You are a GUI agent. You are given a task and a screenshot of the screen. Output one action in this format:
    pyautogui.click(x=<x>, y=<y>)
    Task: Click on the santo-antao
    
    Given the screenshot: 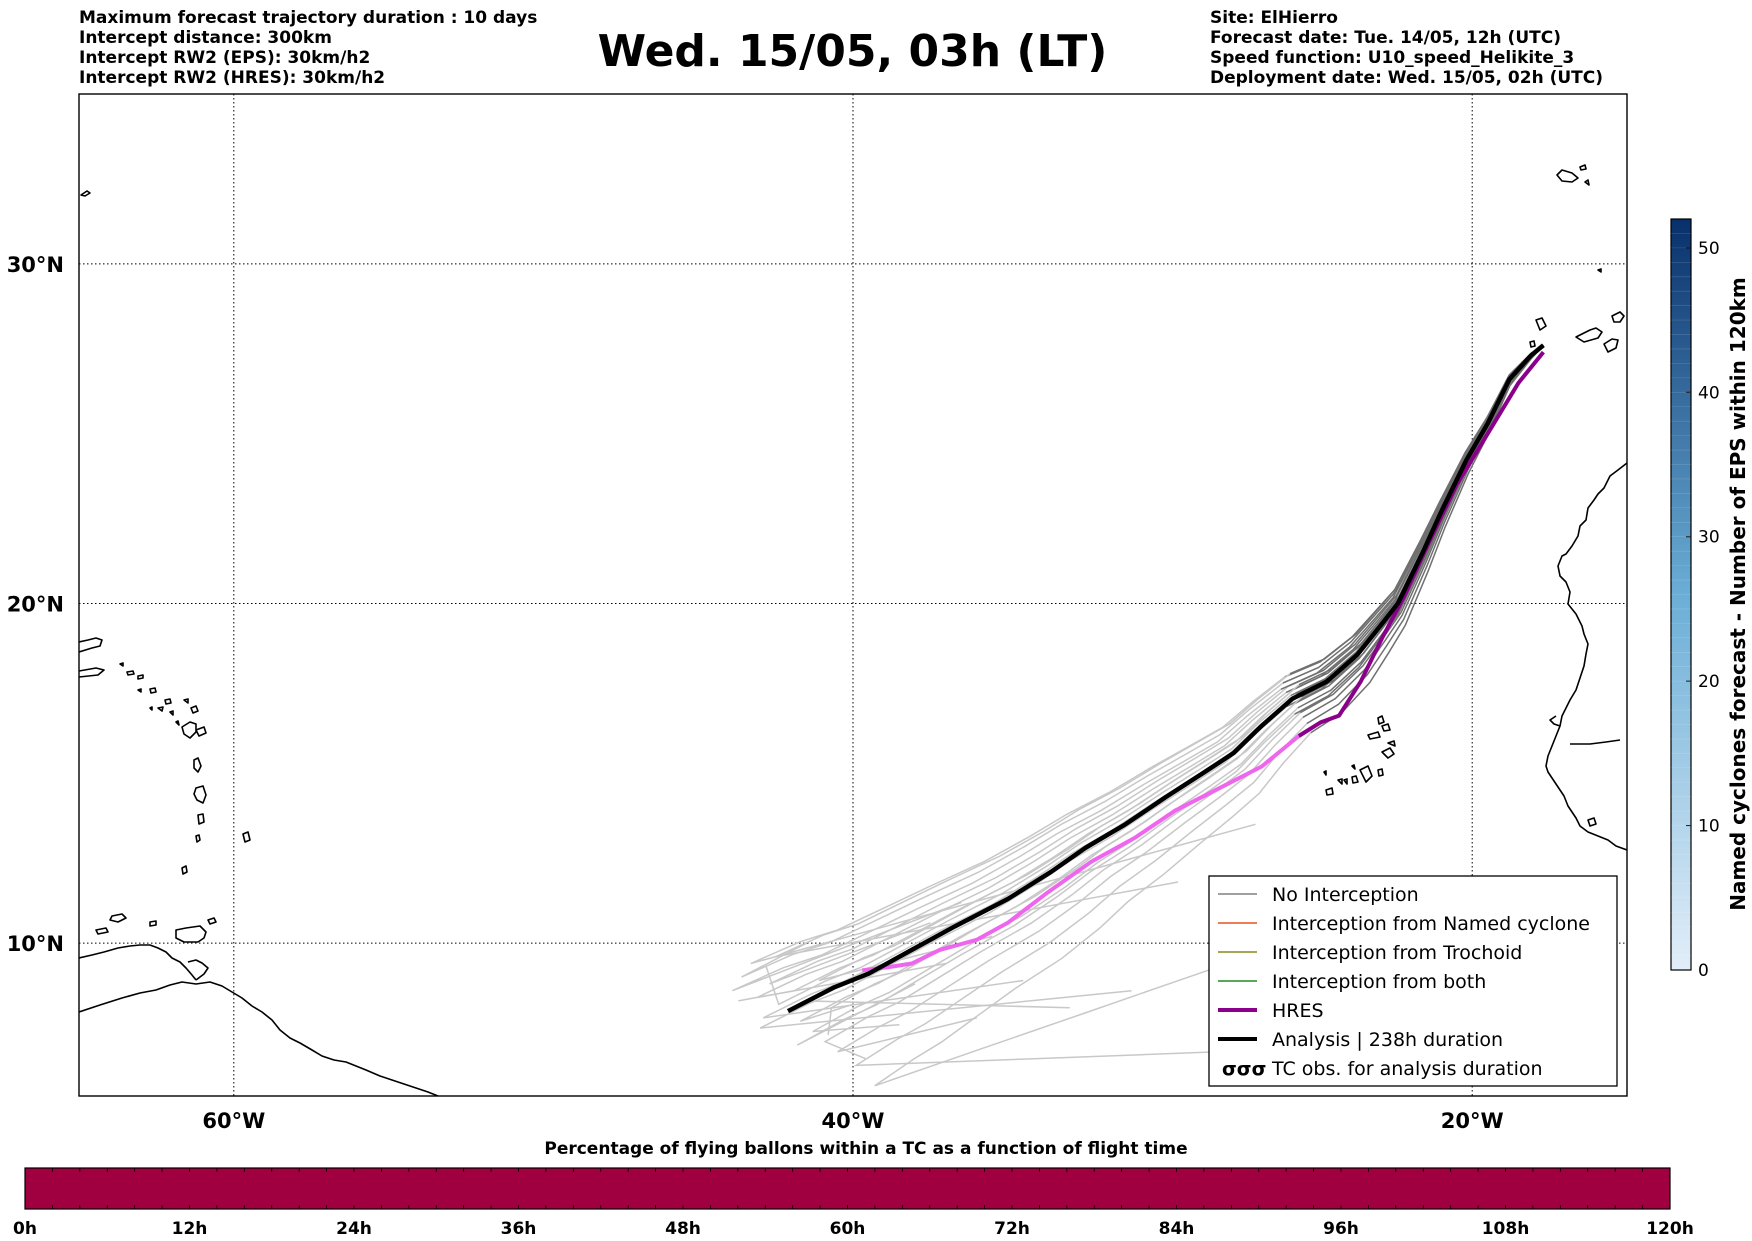 What is the action you would take?
    pyautogui.click(x=1388, y=753)
    